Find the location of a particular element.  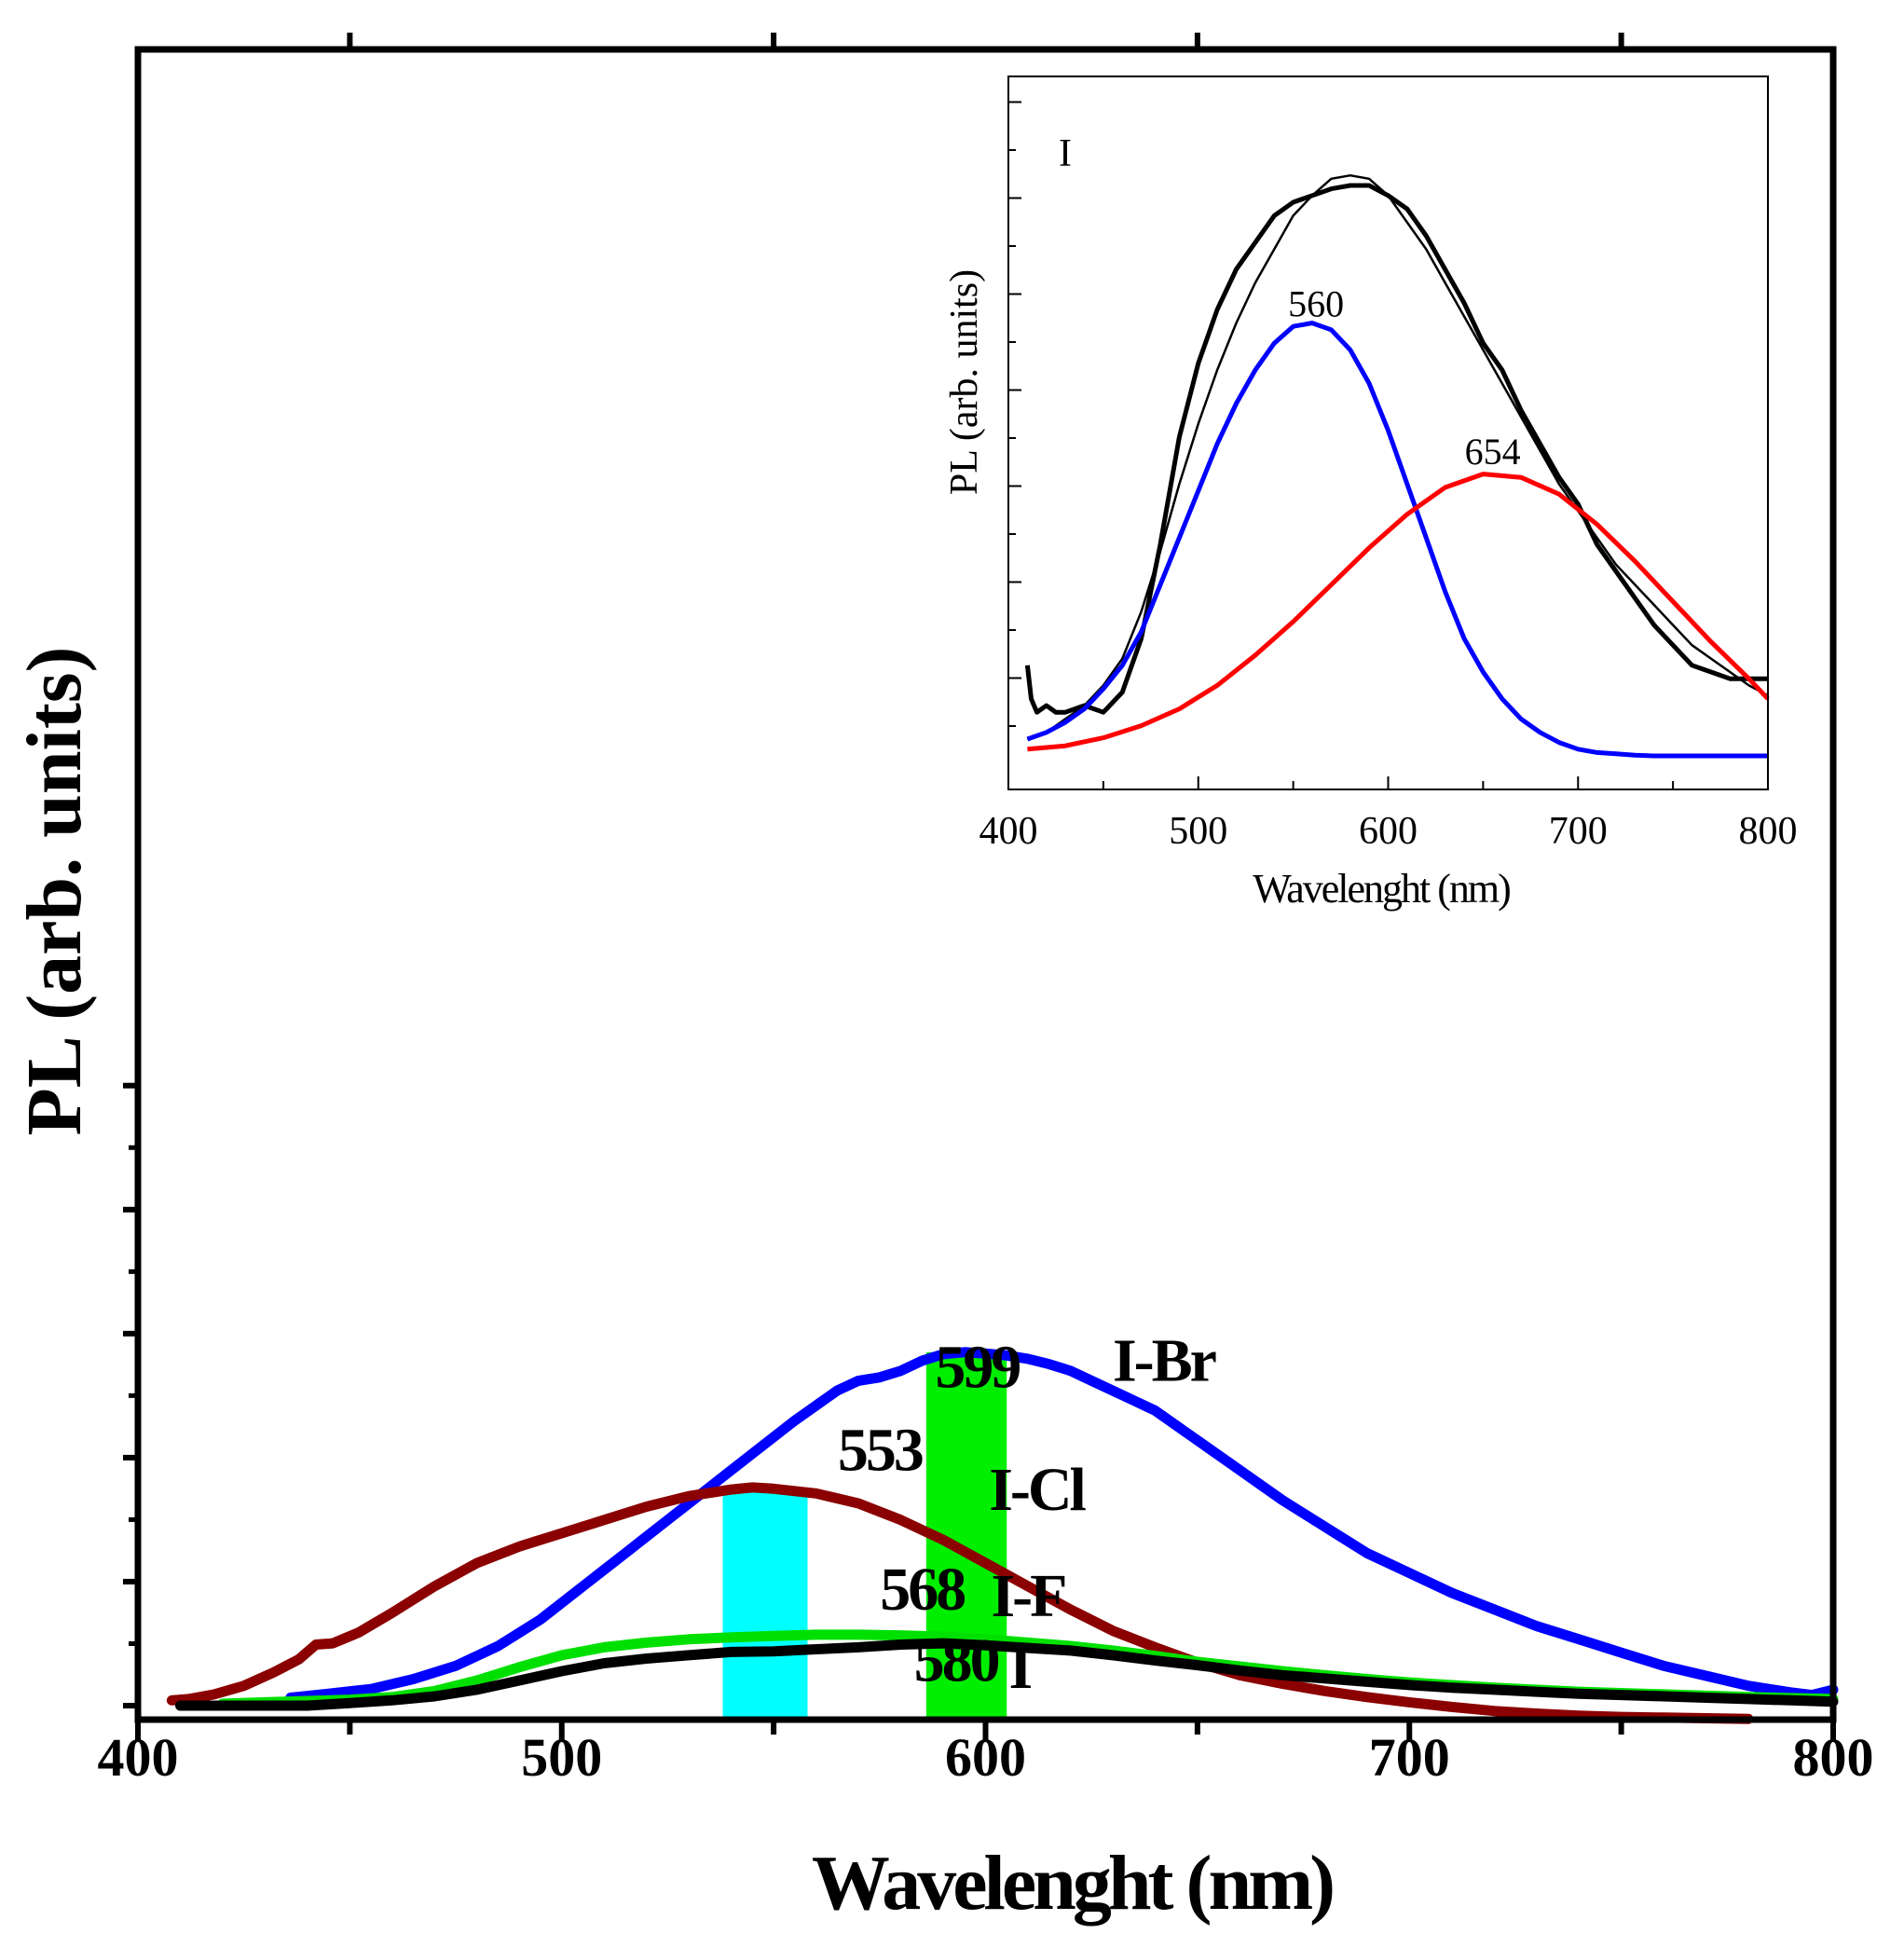

inset-x-tick-label: 600 is located at coordinates (1388, 832).